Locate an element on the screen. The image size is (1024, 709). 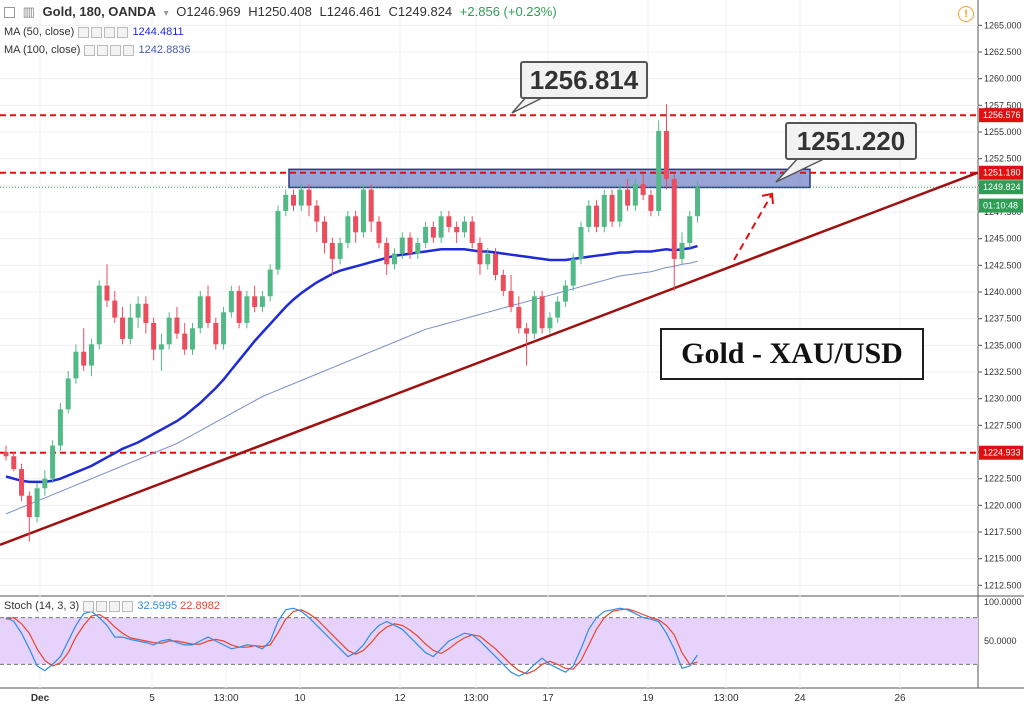
alert-icon: ! is located at coordinates (966, 14).